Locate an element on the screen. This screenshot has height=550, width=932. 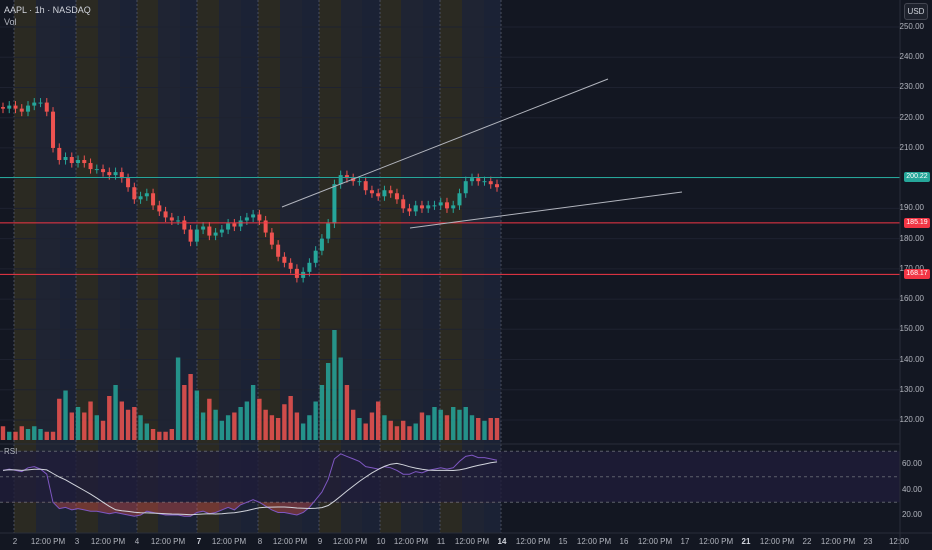
trendlines is located at coordinates (482, 153).